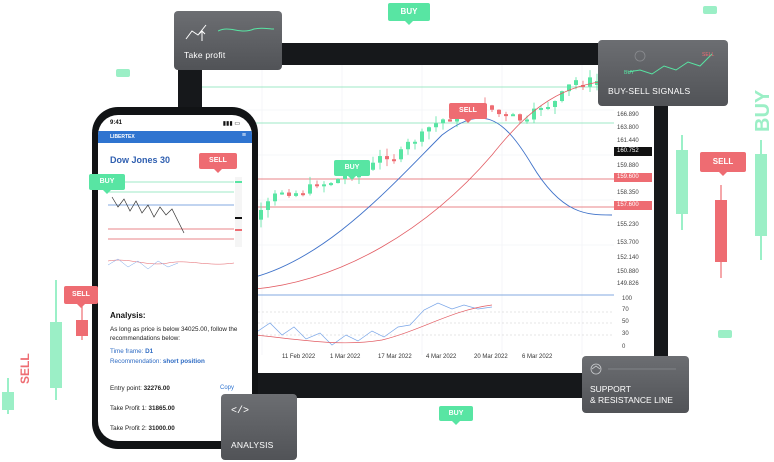 The width and height of the screenshot is (774, 462). I want to click on entry-value: 32276.00, so click(156, 388).